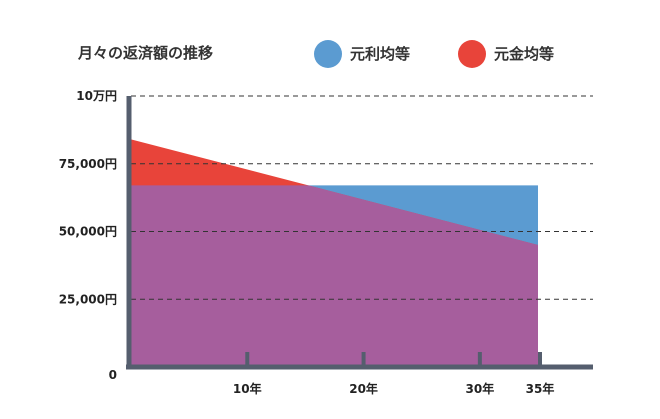 Image resolution: width=660 pixels, height=419 pixels. Describe the element at coordinates (380, 54) in the screenshot. I see `legend-label-equal-payment: 元利均等` at that location.